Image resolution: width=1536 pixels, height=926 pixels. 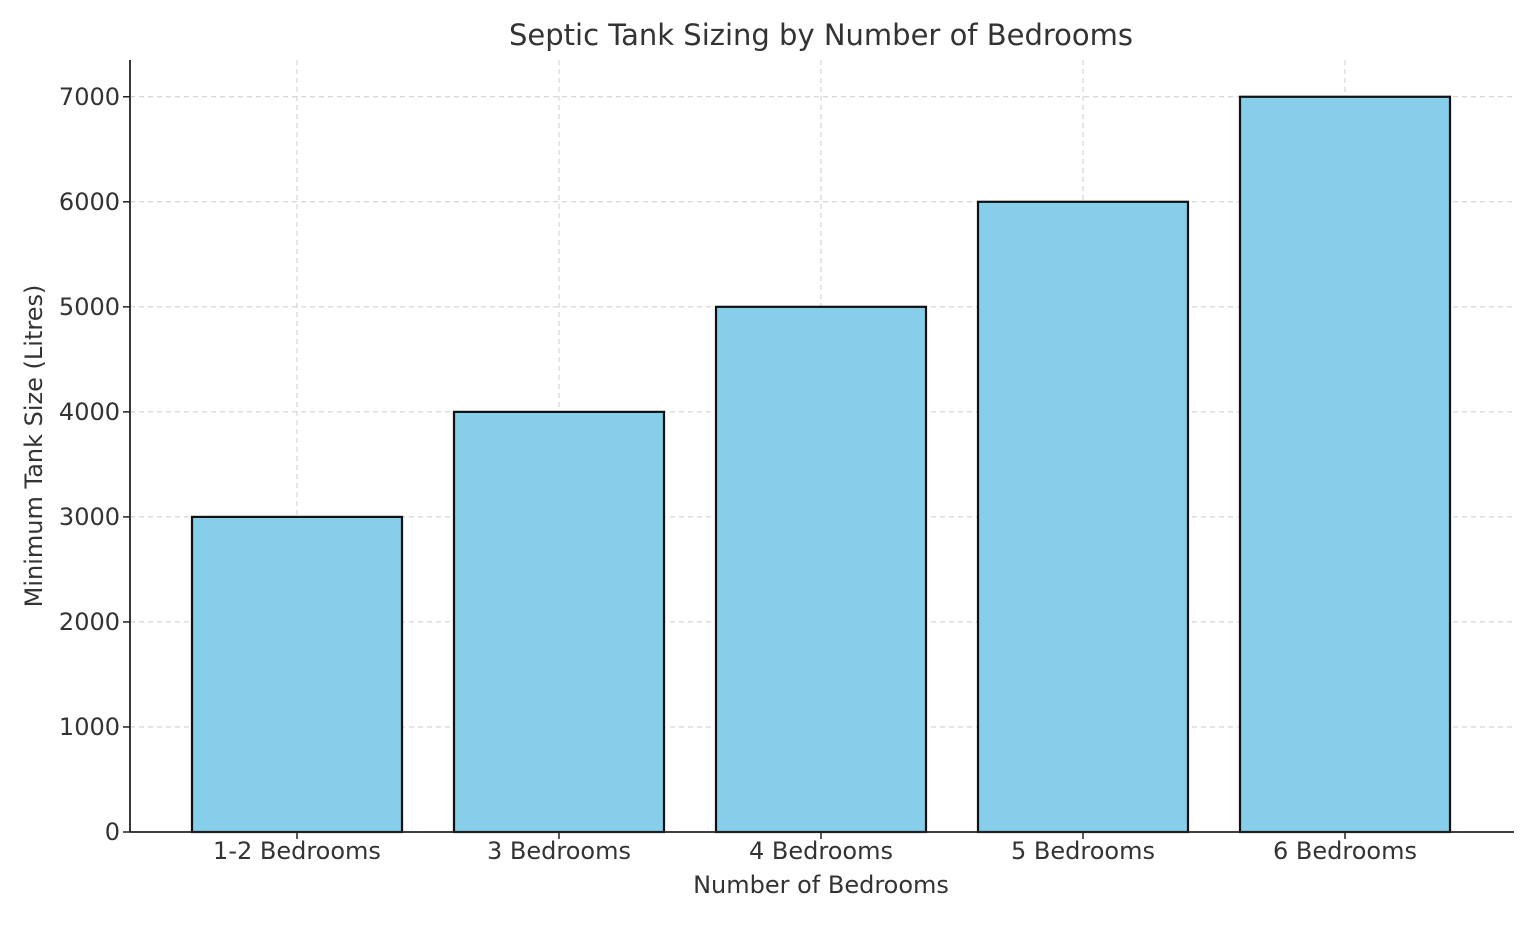 I want to click on x-tick-label: 3 Bedrooms, so click(x=559, y=851).